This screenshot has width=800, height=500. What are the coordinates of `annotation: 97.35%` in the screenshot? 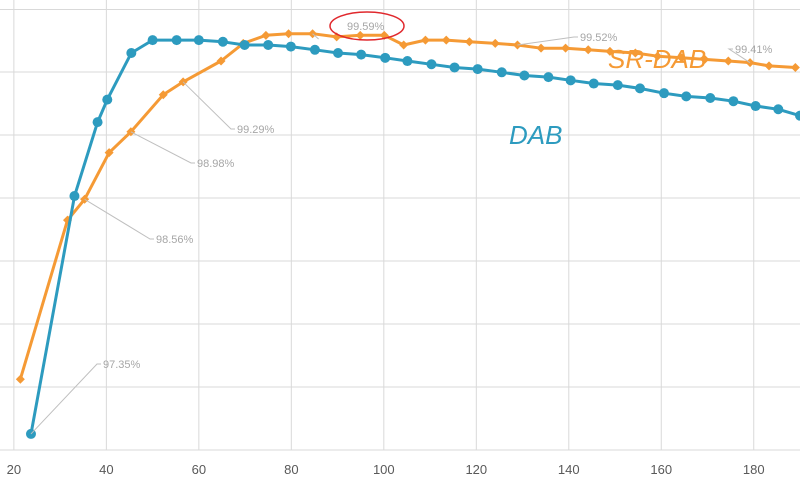 It's located at (85, 397).